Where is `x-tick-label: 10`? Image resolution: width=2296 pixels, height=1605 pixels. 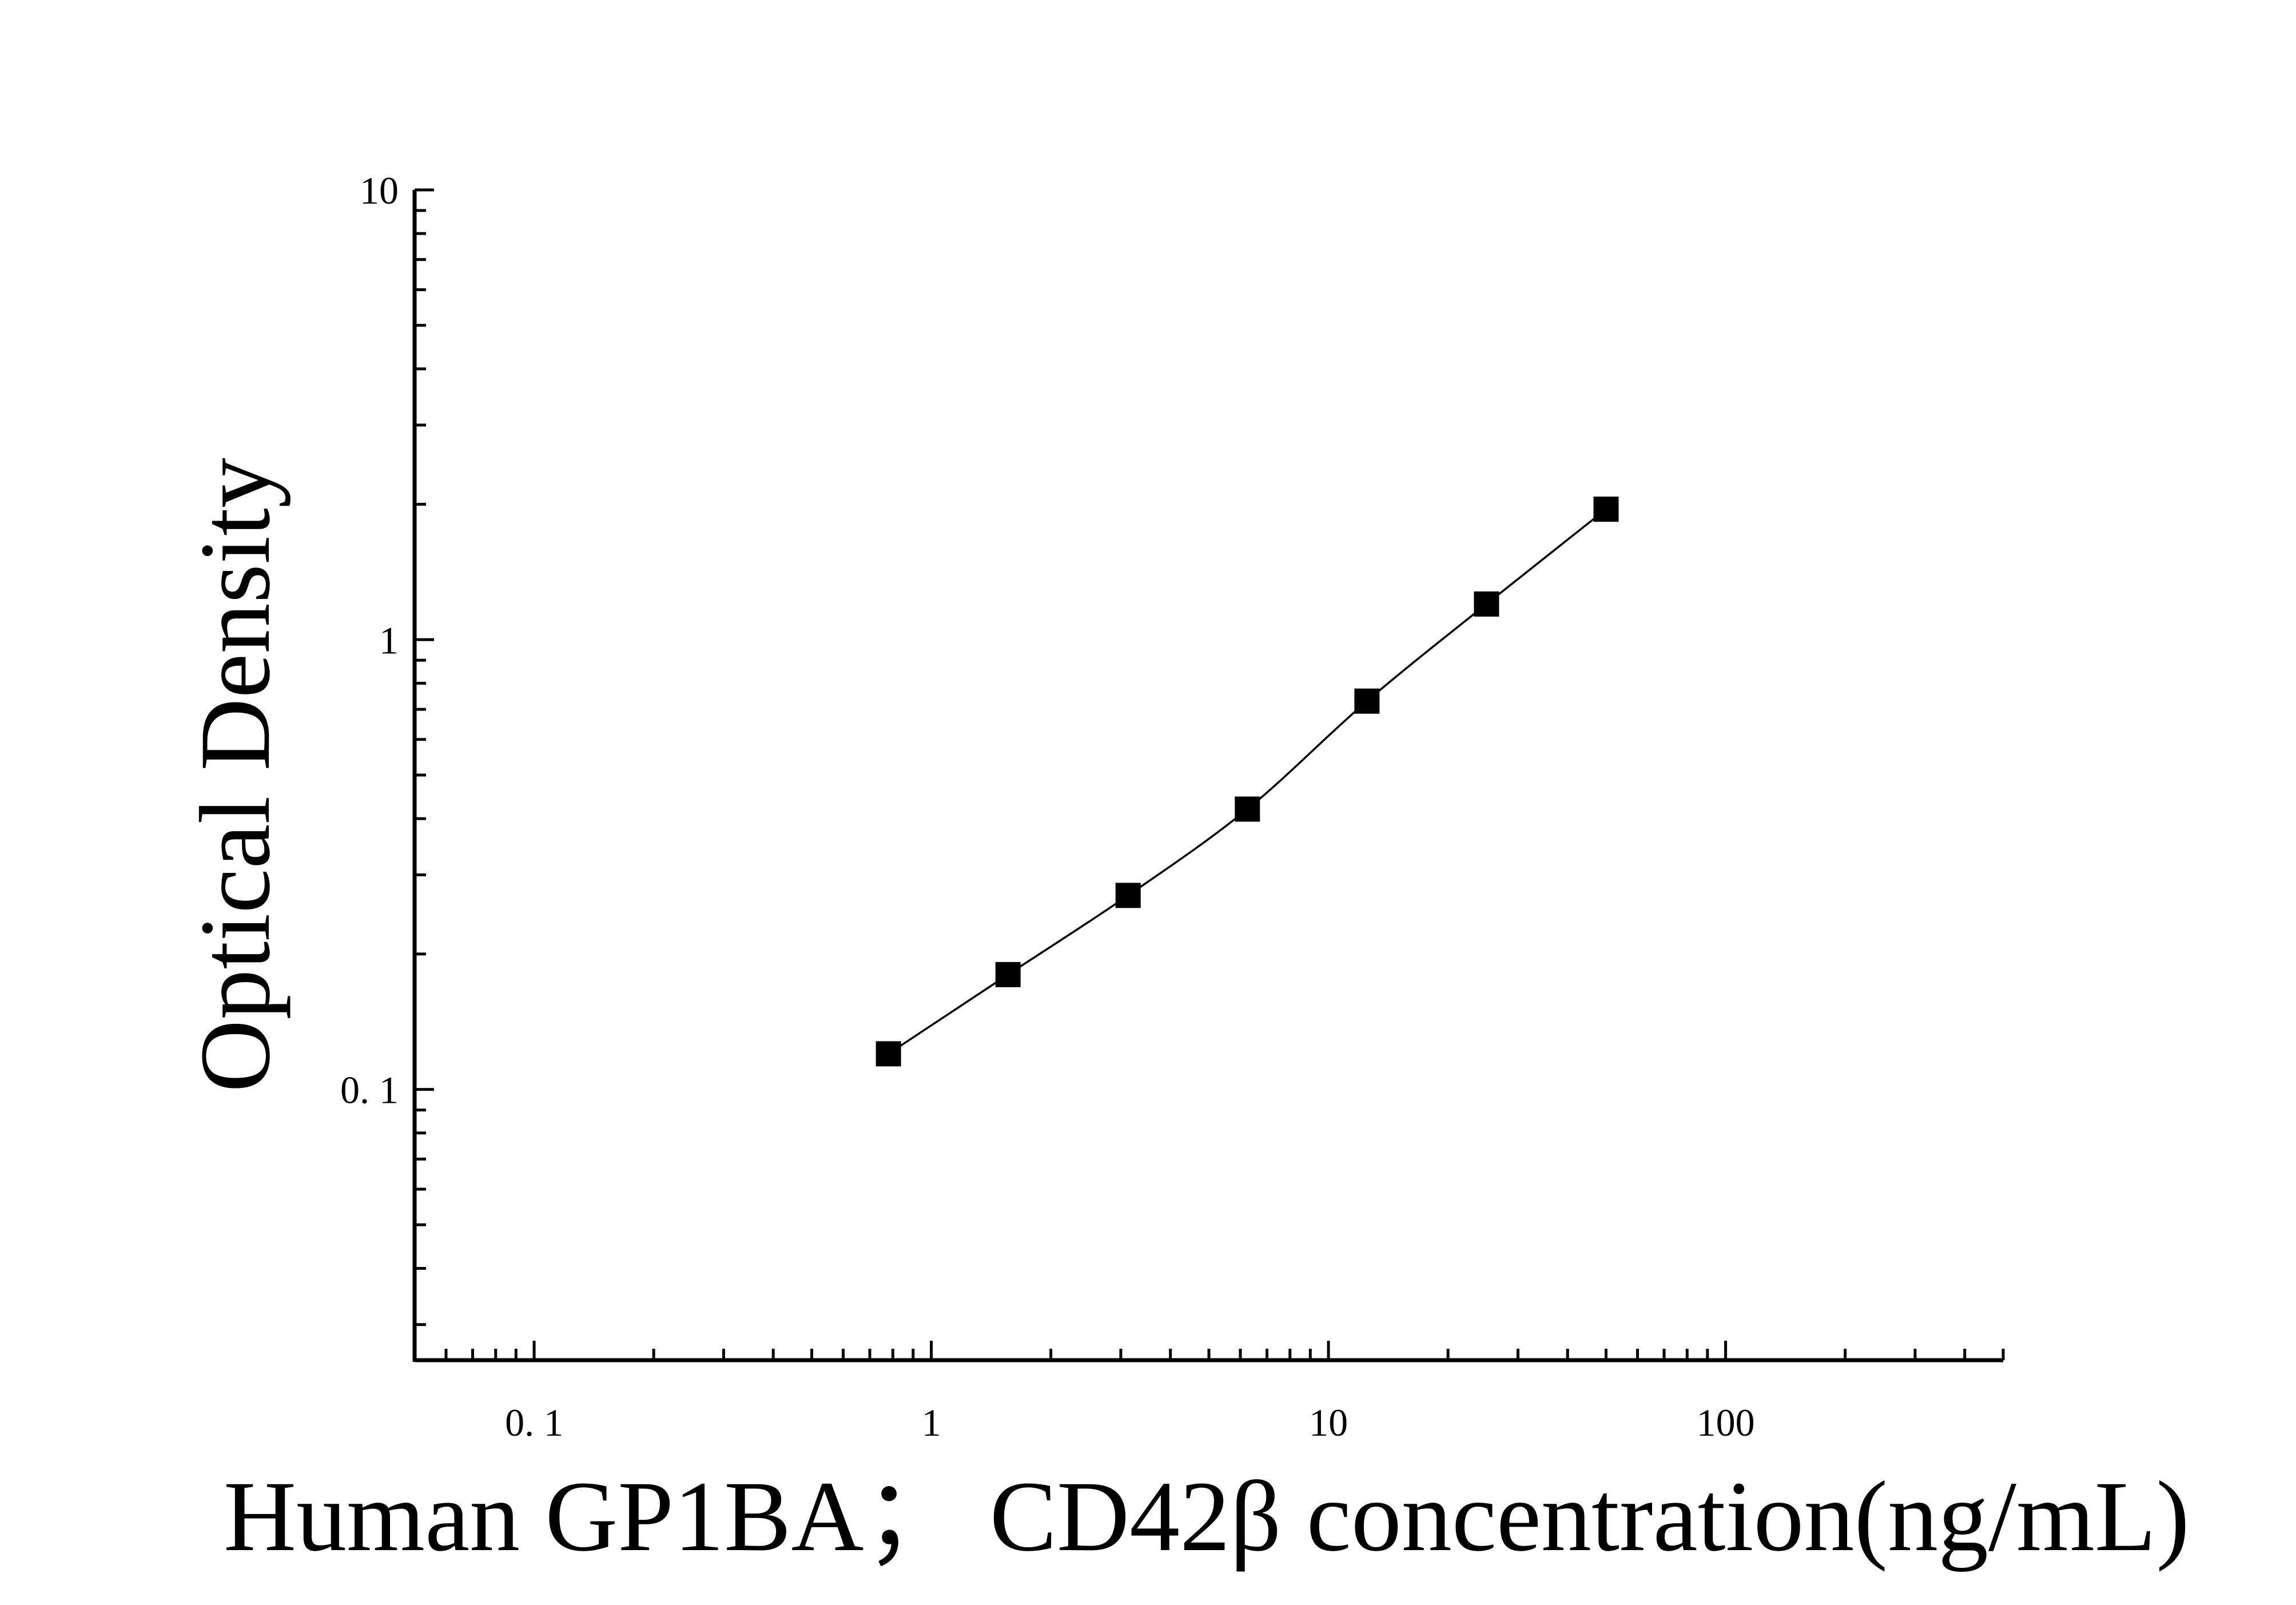 x-tick-label: 10 is located at coordinates (1329, 1422).